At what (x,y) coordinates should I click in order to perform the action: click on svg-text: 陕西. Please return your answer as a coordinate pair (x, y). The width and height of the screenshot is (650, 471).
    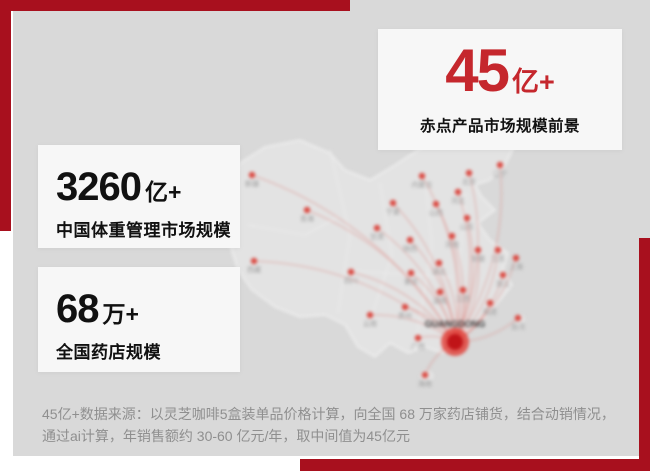
    Looking at the image, I should click on (410, 248).